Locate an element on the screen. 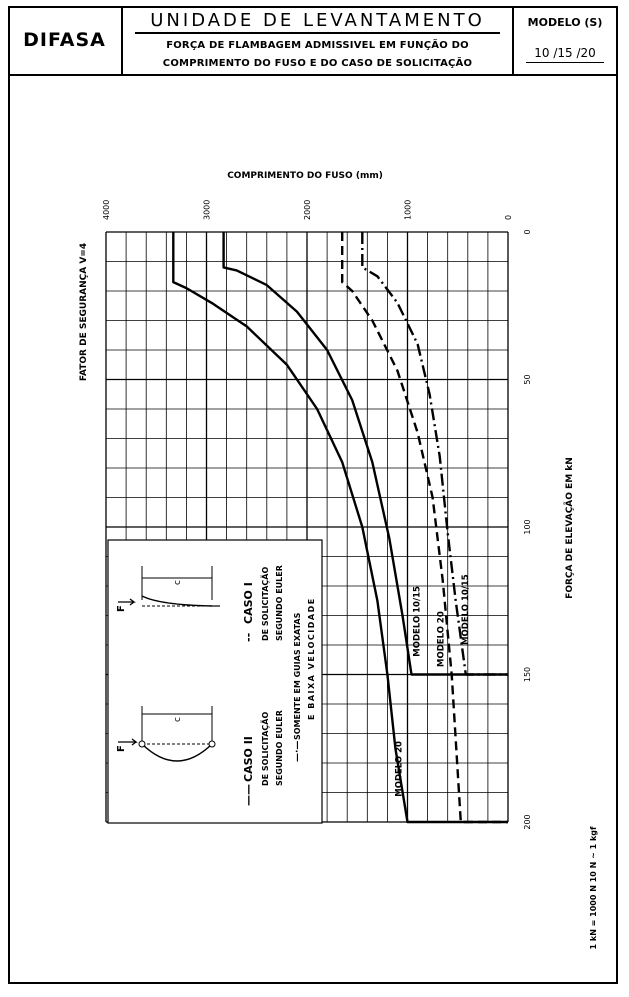 The height and width of the screenshot is (997, 629). case1-line1: DE SOLICITAÇÃO is located at coordinates (265, 604).